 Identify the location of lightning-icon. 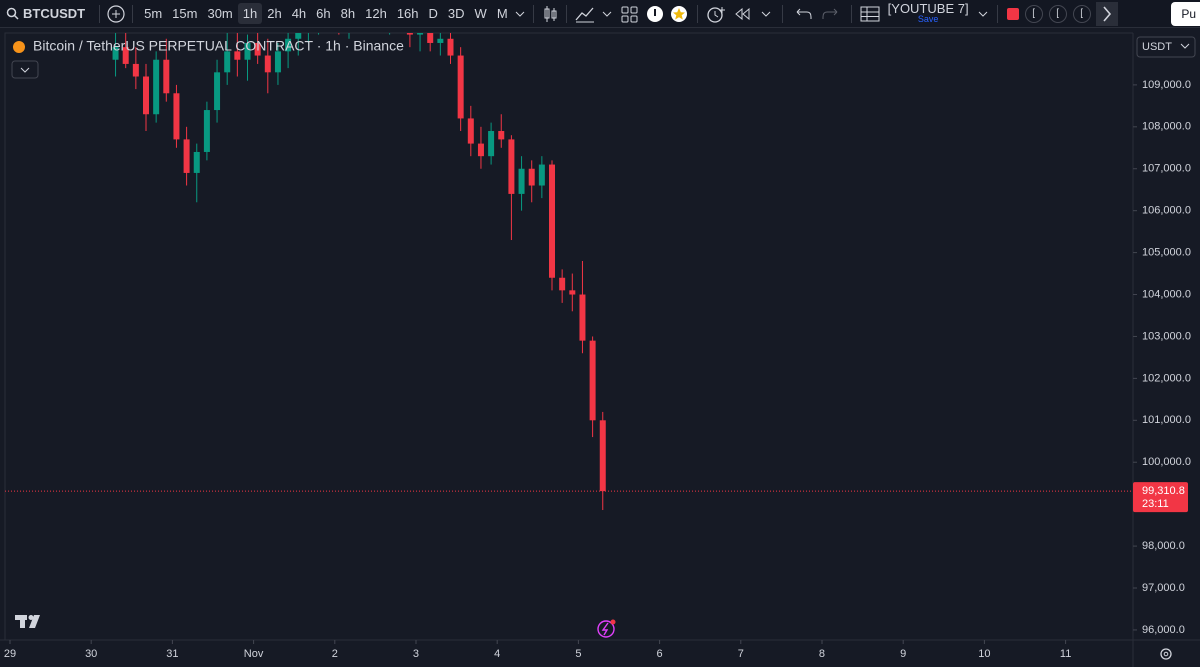
(606, 628).